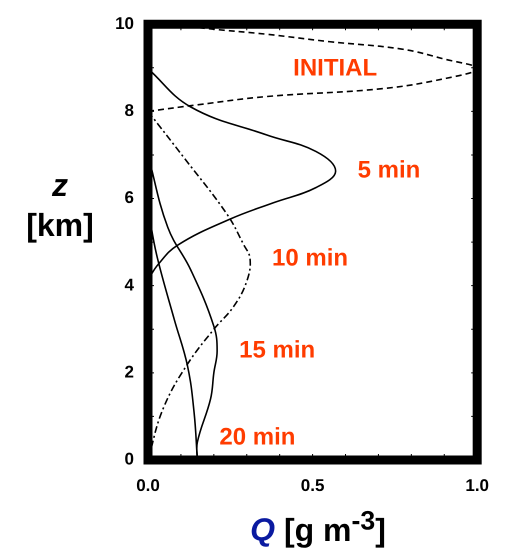 The image size is (505, 554). I want to click on x-tick-label: 1.0, so click(477, 485).